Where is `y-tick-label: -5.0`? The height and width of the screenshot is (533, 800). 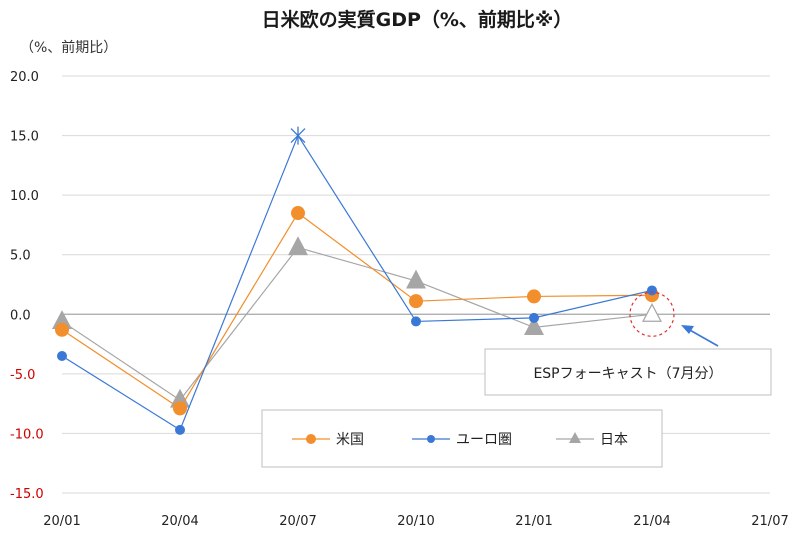 y-tick-label: -5.0 is located at coordinates (22, 375).